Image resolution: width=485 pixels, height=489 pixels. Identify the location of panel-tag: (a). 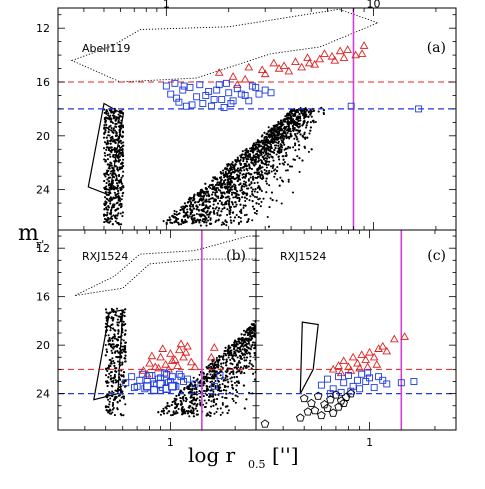
(436, 48).